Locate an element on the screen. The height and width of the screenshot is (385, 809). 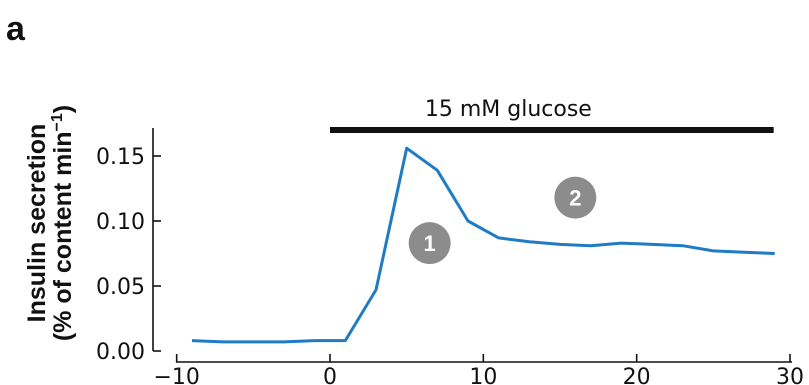
y-tick-label: 0.00 is located at coordinates (120, 352).